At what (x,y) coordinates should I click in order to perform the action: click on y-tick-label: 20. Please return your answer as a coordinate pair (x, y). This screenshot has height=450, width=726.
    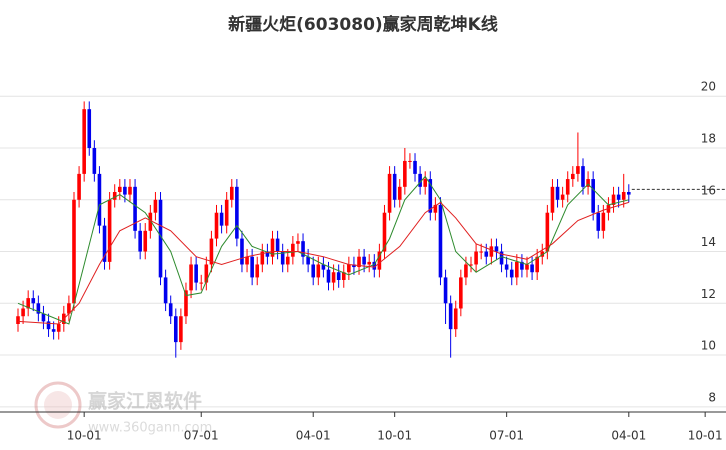
    Looking at the image, I should click on (708, 87).